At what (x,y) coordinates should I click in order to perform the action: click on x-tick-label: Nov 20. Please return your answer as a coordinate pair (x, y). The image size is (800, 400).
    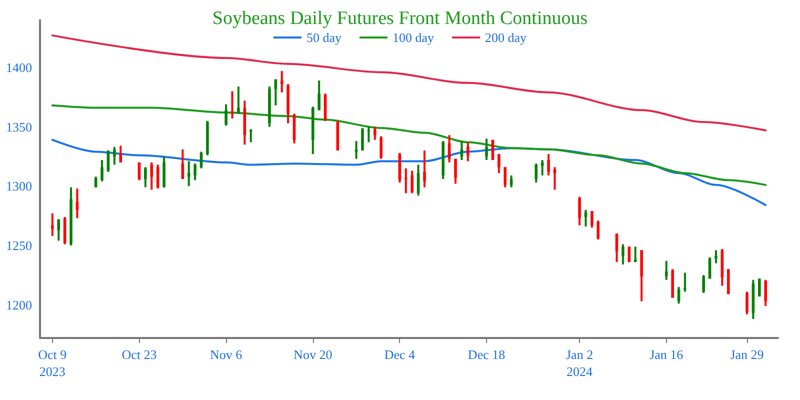
    Looking at the image, I should click on (313, 354).